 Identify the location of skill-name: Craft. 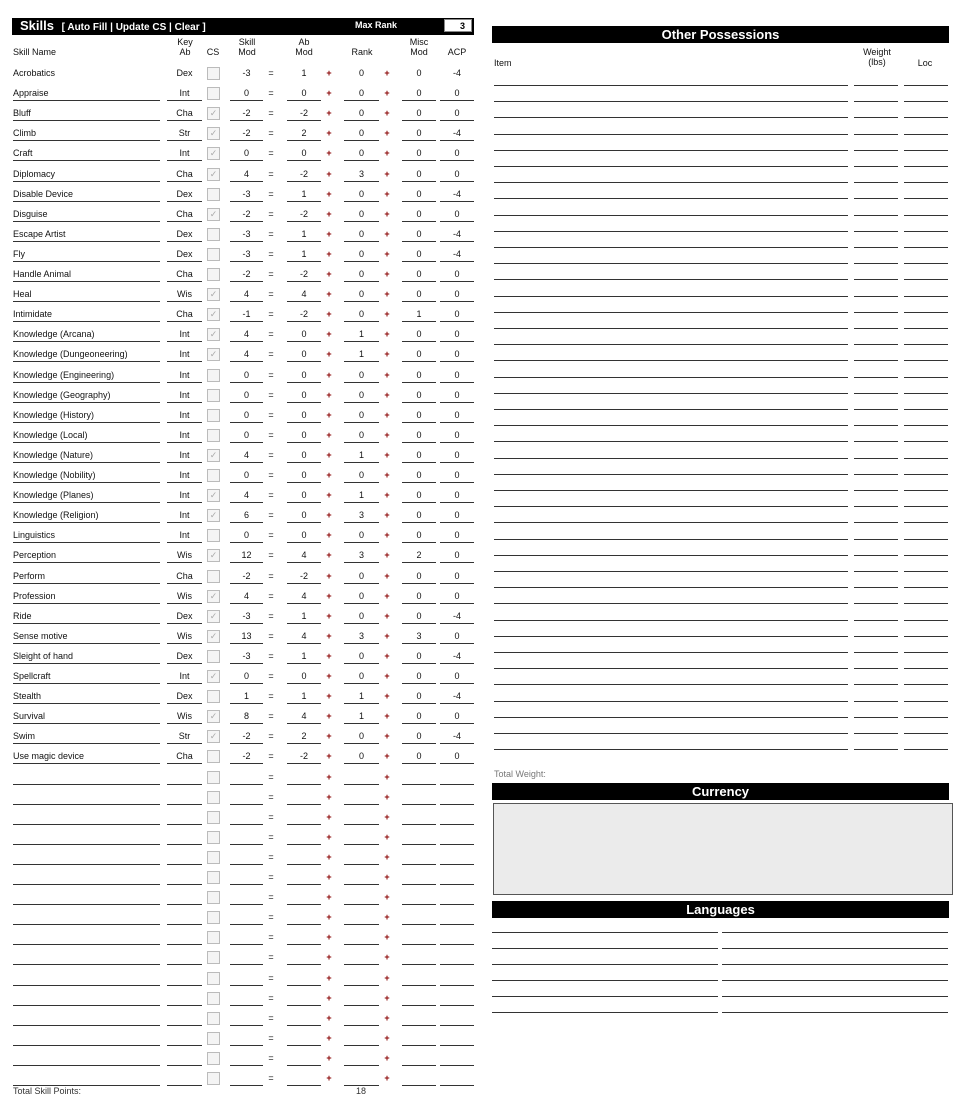
(86, 154).